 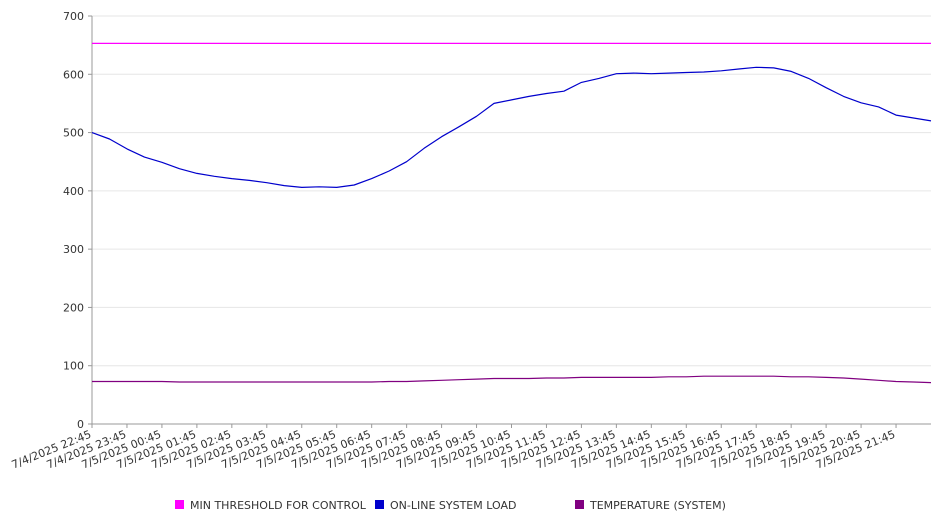 What do you see at coordinates (657, 505) in the screenshot?
I see `legend-label: TEMPERATURE (SYSTEM)` at bounding box center [657, 505].